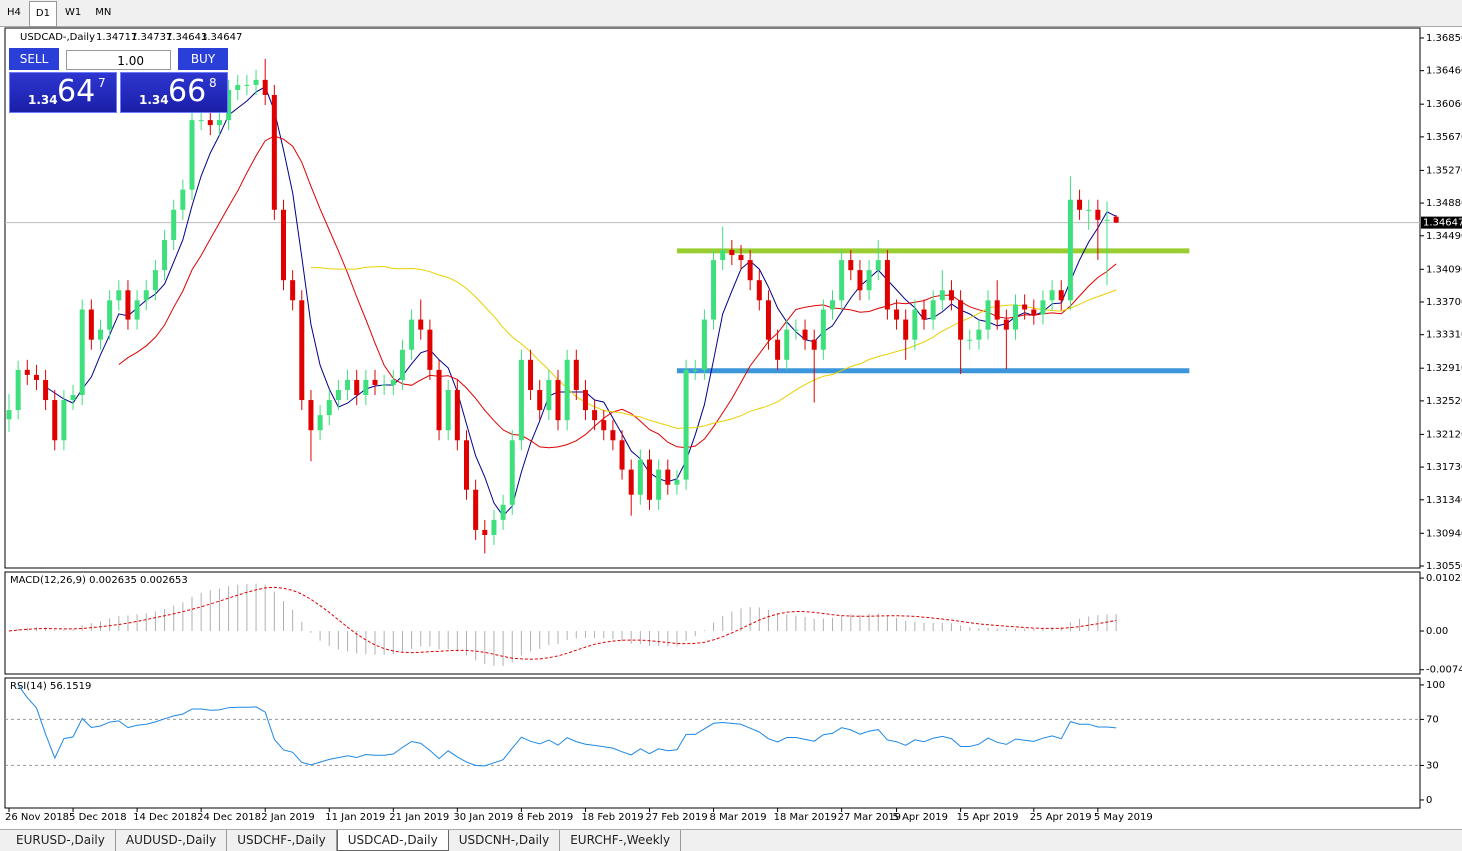  What do you see at coordinates (621, 840) in the screenshot?
I see `chart-tab: EURCHF-,Weekly` at bounding box center [621, 840].